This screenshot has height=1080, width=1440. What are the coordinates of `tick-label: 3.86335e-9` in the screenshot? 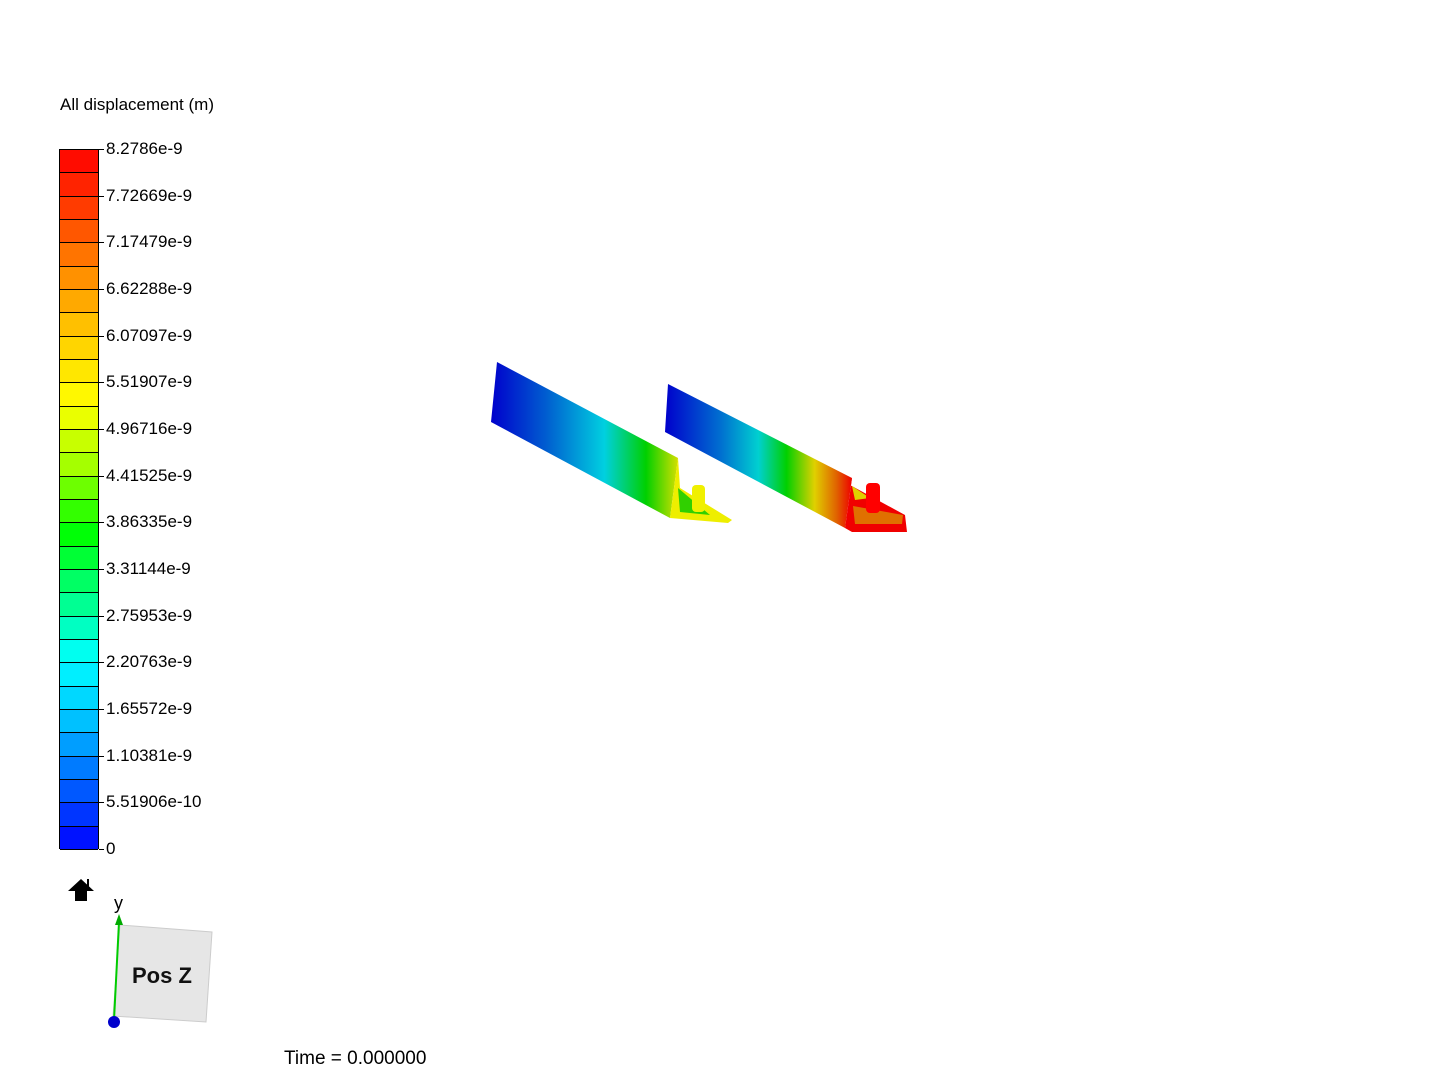 It's located at (149, 522).